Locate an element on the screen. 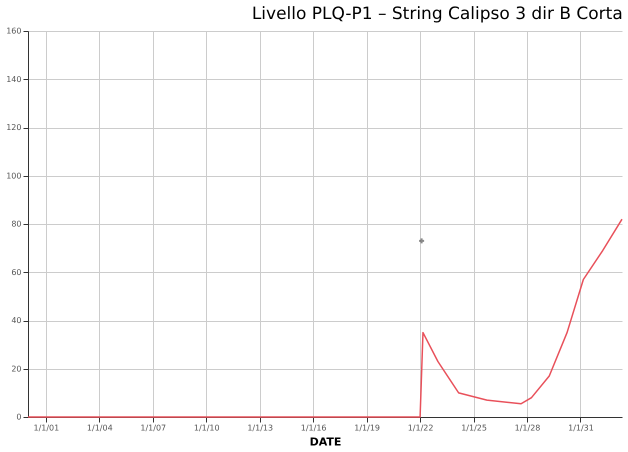  y-tick-label: 60 is located at coordinates (16, 272).